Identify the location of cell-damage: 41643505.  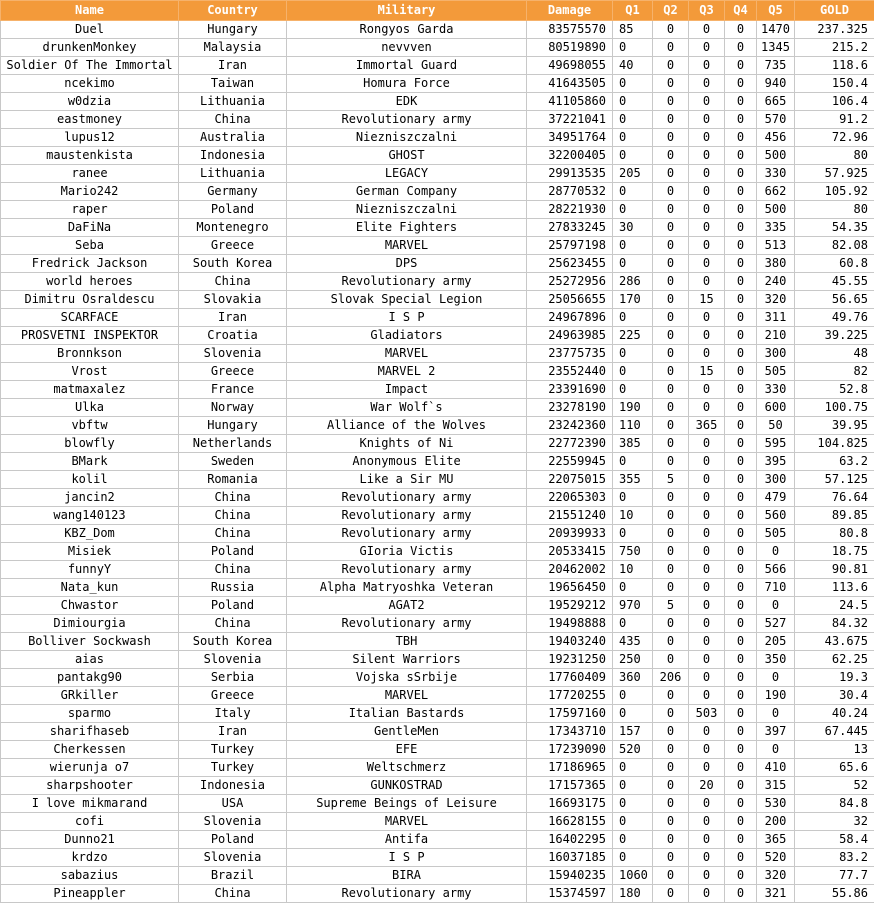
(570, 84).